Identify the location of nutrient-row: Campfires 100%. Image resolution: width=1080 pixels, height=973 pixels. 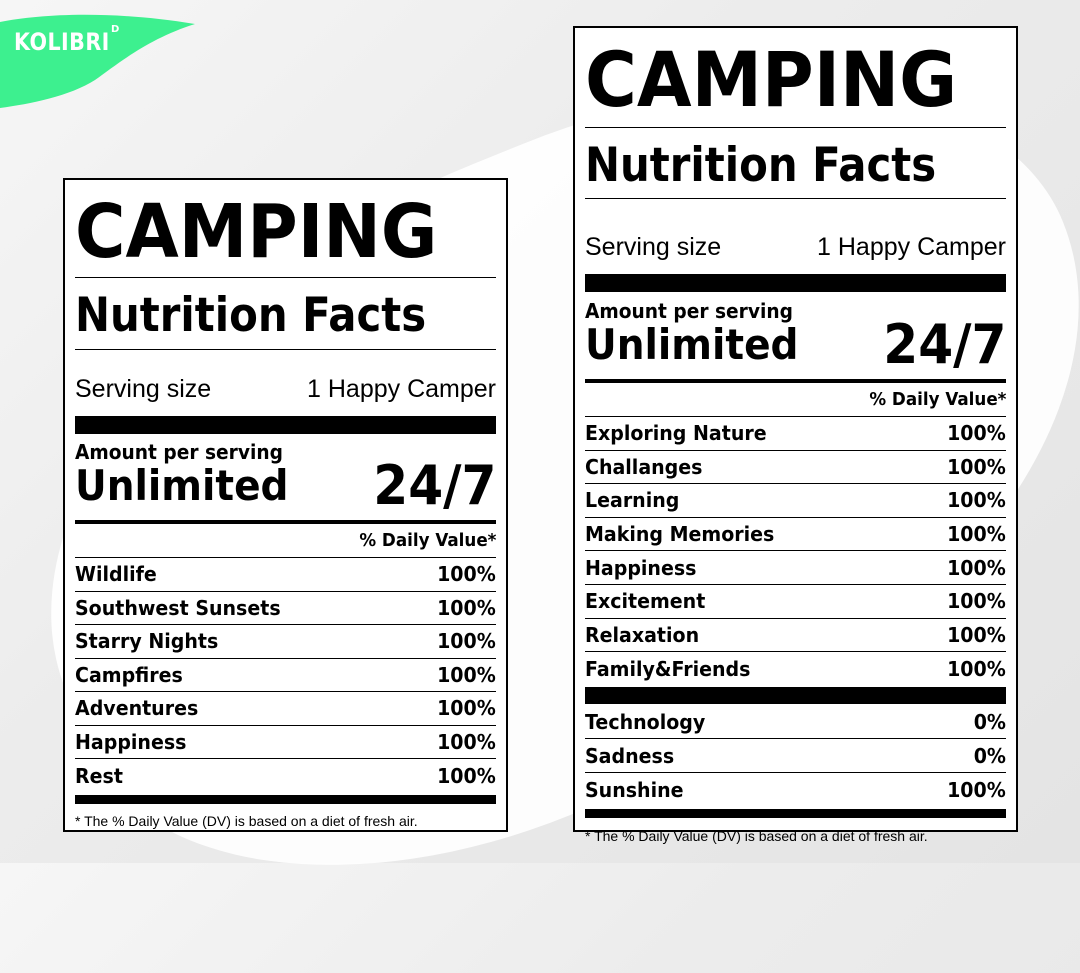
(285, 675).